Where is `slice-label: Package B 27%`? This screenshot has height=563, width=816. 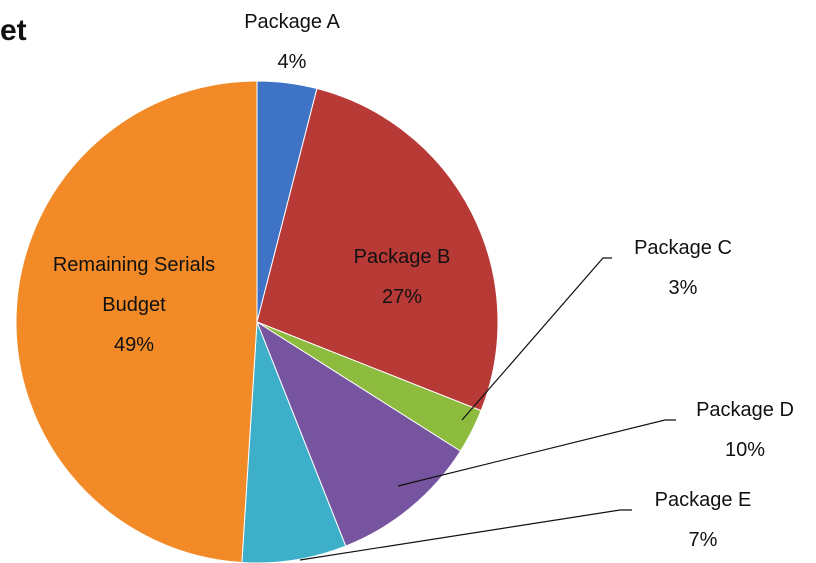 slice-label: Package B 27% is located at coordinates (402, 277).